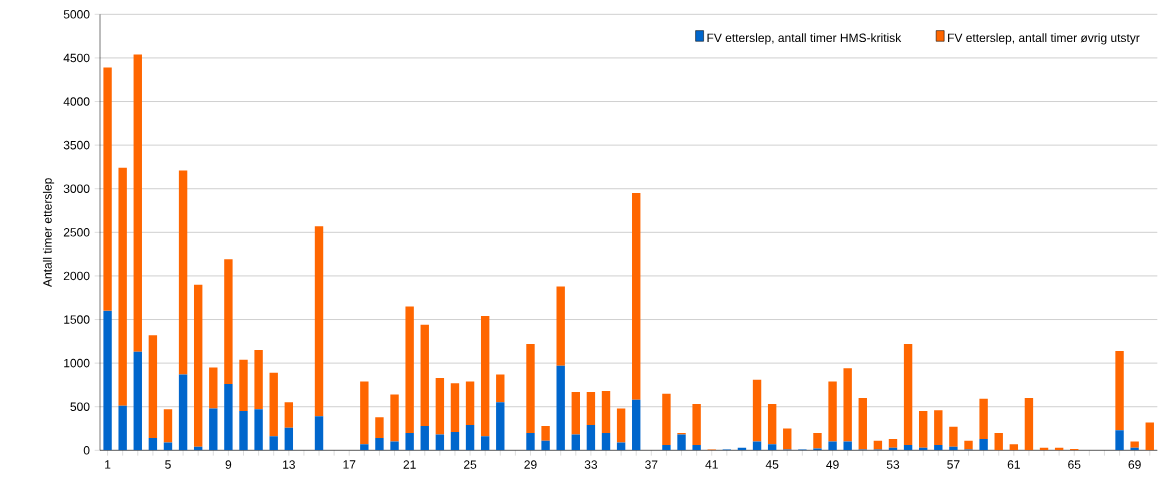 This screenshot has width=1161, height=485. What do you see at coordinates (470, 464) in the screenshot?
I see `x-tick-label: 25` at bounding box center [470, 464].